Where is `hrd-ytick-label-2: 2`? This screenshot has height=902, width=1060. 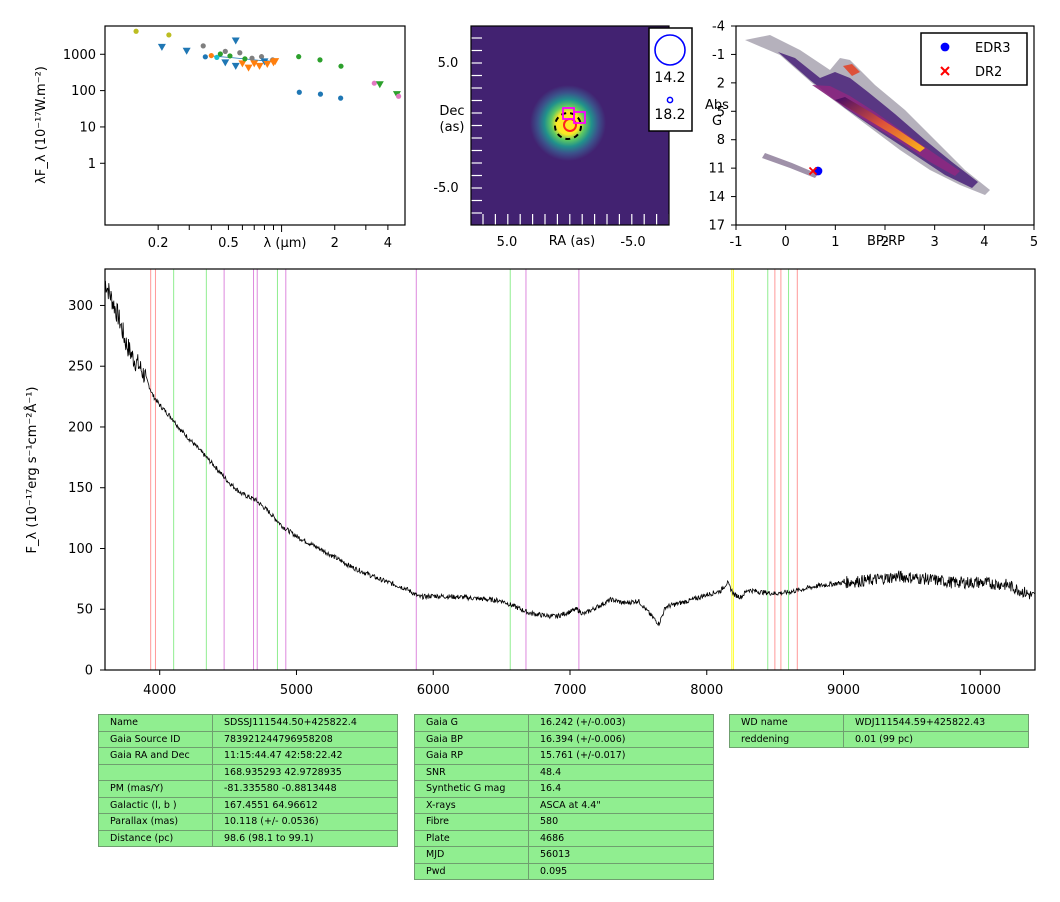
hrd-ytick-label-2: 2 is located at coordinates (721, 83).